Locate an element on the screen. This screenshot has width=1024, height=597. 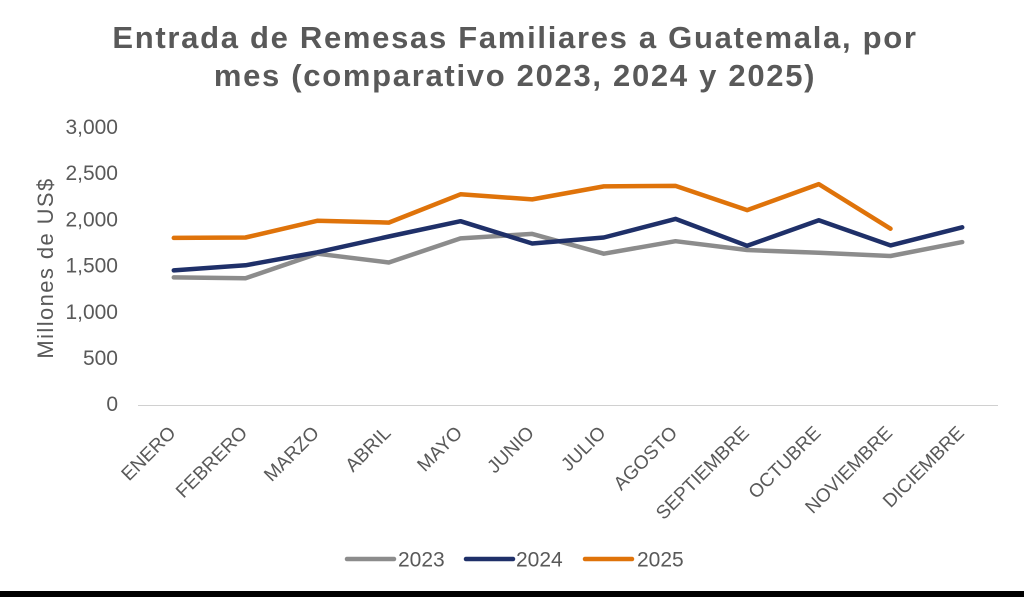
svg-text: 2024 is located at coordinates (539, 560).